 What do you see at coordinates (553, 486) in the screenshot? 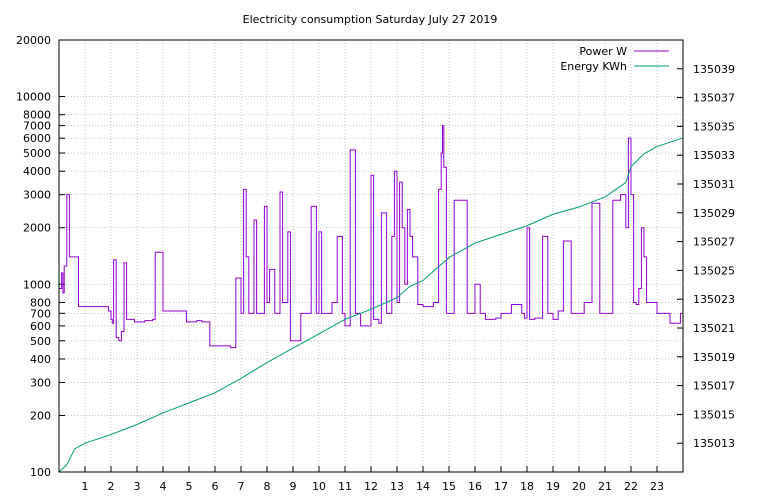
I see `x-tick-label: 19` at bounding box center [553, 486].